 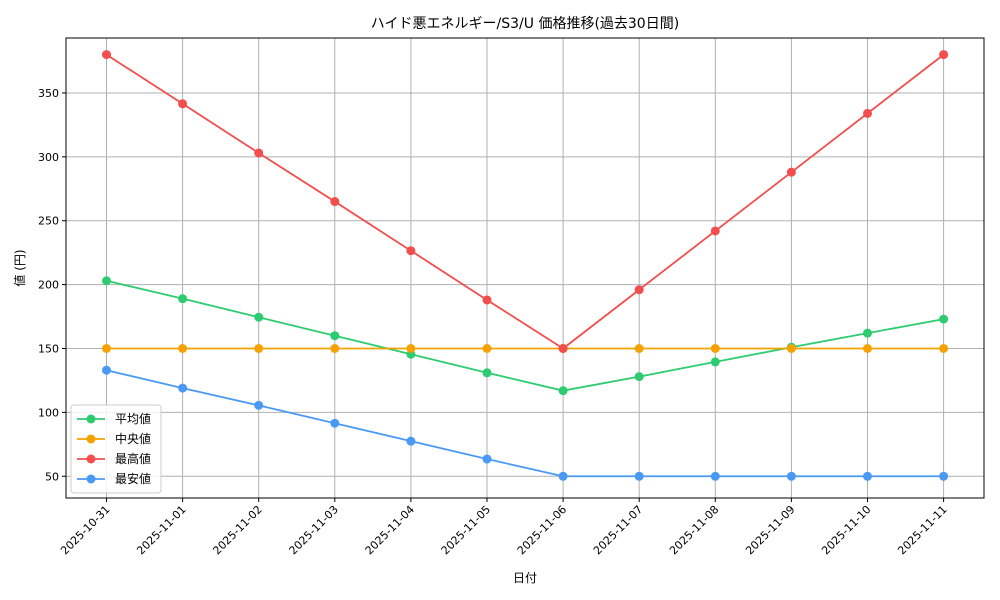 I want to click on y-axis-label: 値 (円), so click(x=19, y=267).